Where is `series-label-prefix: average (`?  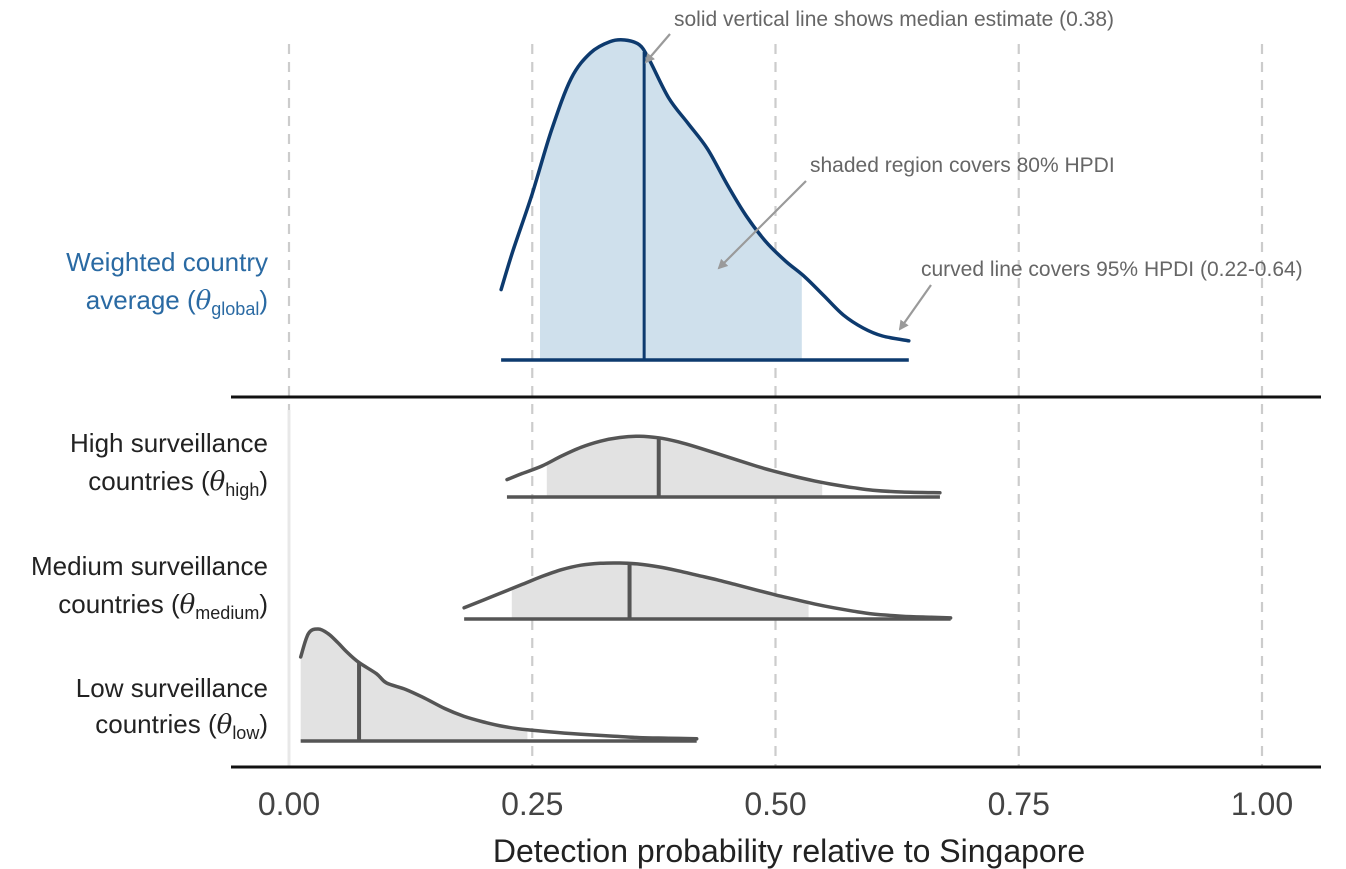
series-label-prefix: average ( is located at coordinates (141, 300).